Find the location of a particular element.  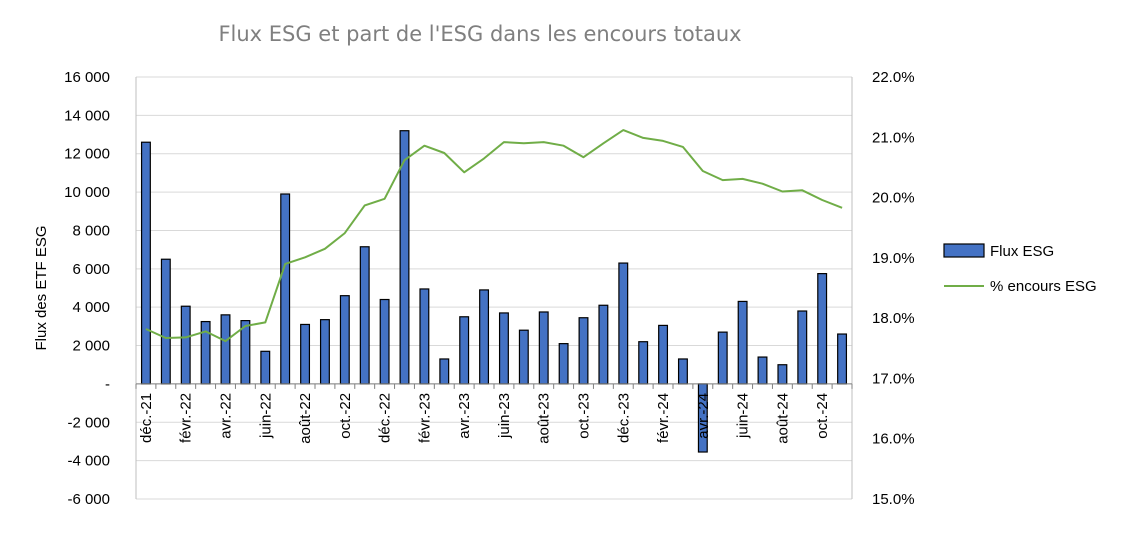

x-tick-label: août-22 is located at coordinates (305, 418).